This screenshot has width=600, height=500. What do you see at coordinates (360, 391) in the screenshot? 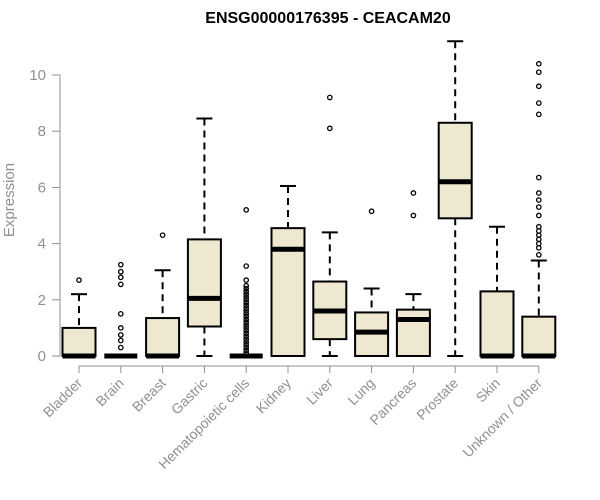
I see `x-tick-label: Lung` at bounding box center [360, 391].